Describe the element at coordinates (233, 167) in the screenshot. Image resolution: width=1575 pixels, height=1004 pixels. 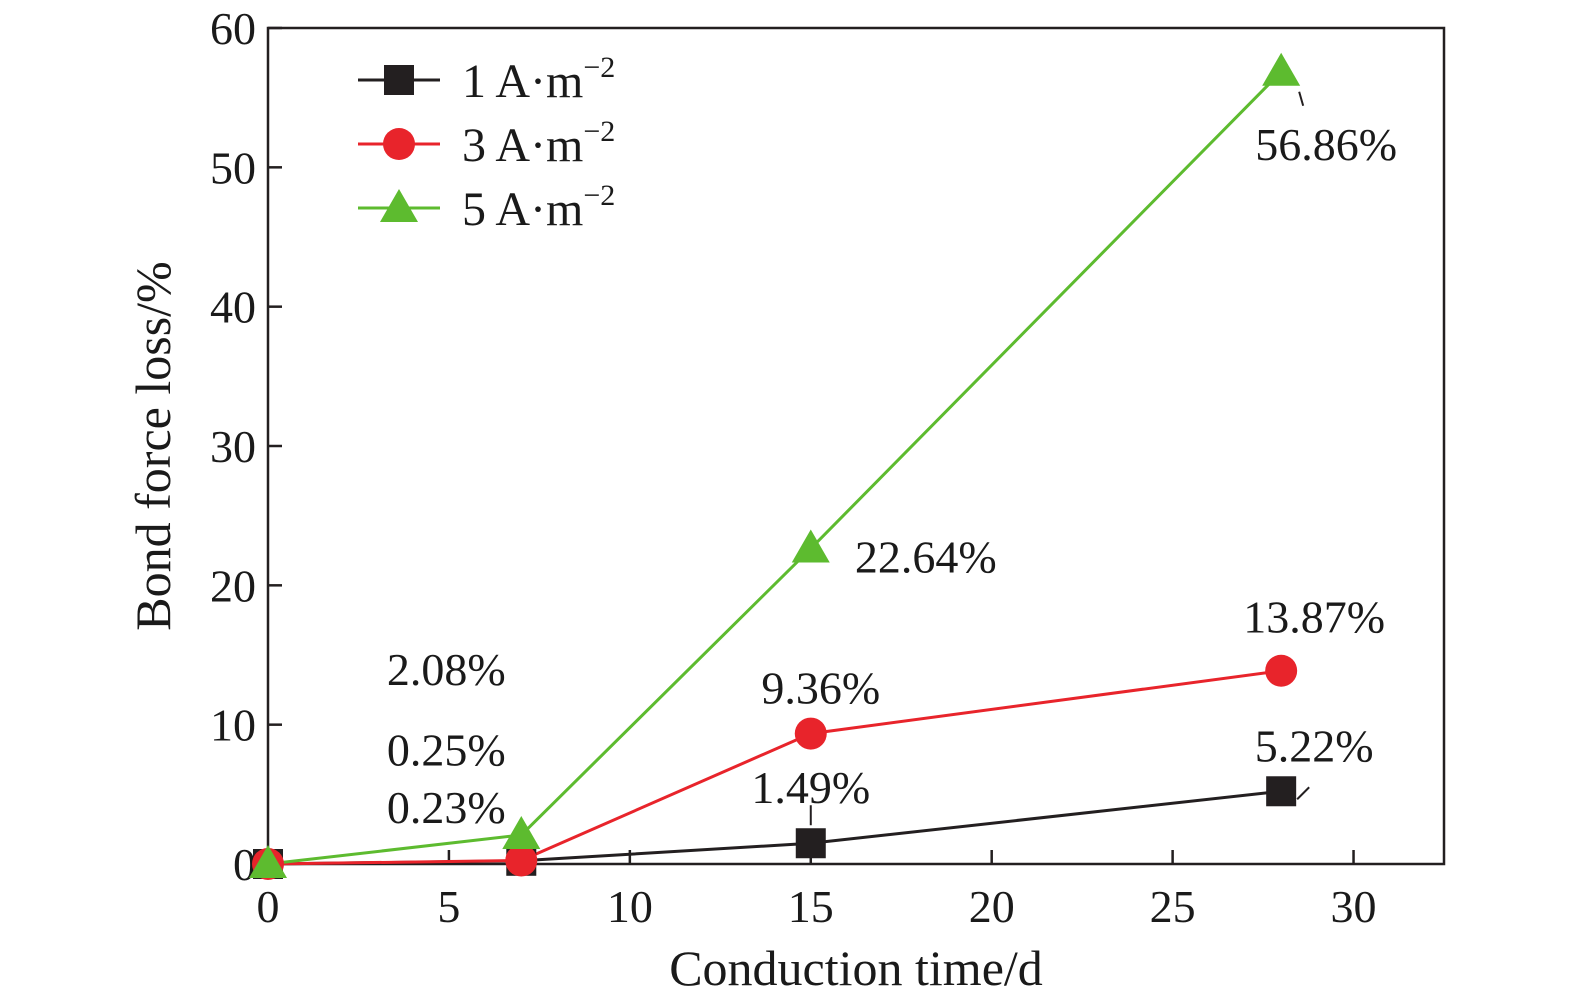
I see `y-tick-label: 50` at that location.